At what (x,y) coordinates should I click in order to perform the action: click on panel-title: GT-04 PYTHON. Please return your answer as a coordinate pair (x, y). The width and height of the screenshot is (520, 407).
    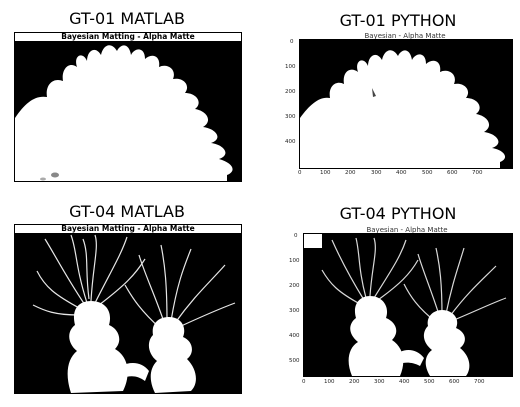
    Looking at the image, I should click on (398, 213).